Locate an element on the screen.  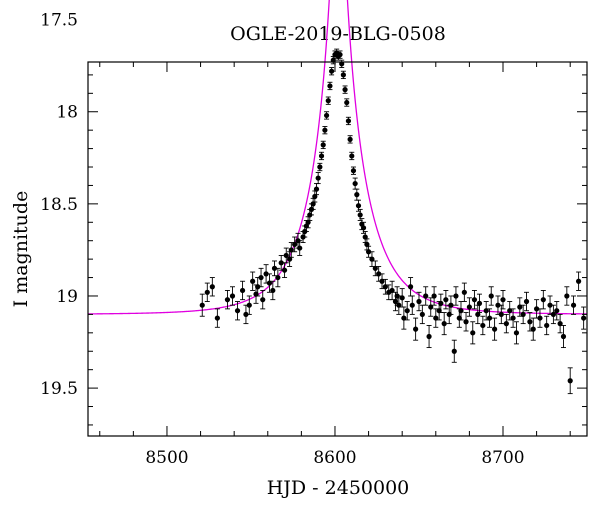
y-axis-label: I magnitude is located at coordinates (21, 249).